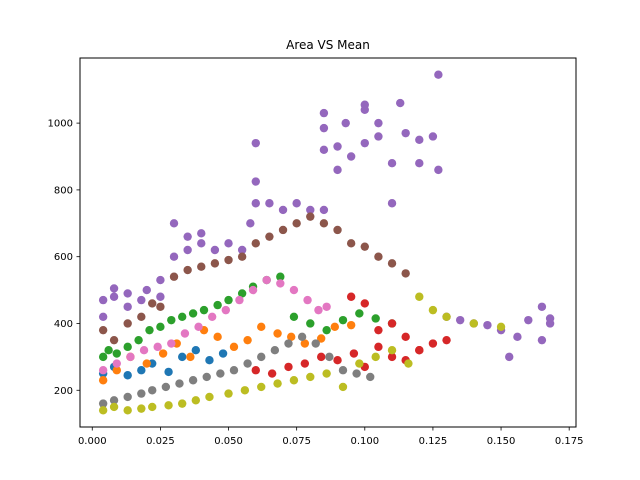  What do you see at coordinates (63, 324) in the screenshot?
I see `y-tick-label: 400` at bounding box center [63, 324].